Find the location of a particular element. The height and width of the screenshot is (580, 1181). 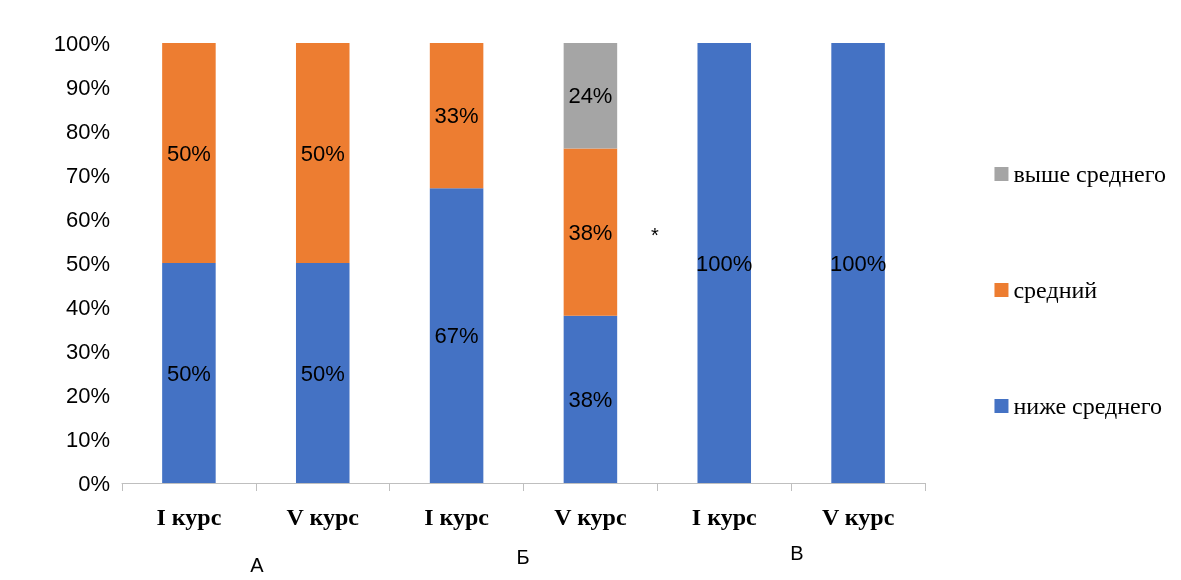

y-tick-label: 70% is located at coordinates (87, 175).